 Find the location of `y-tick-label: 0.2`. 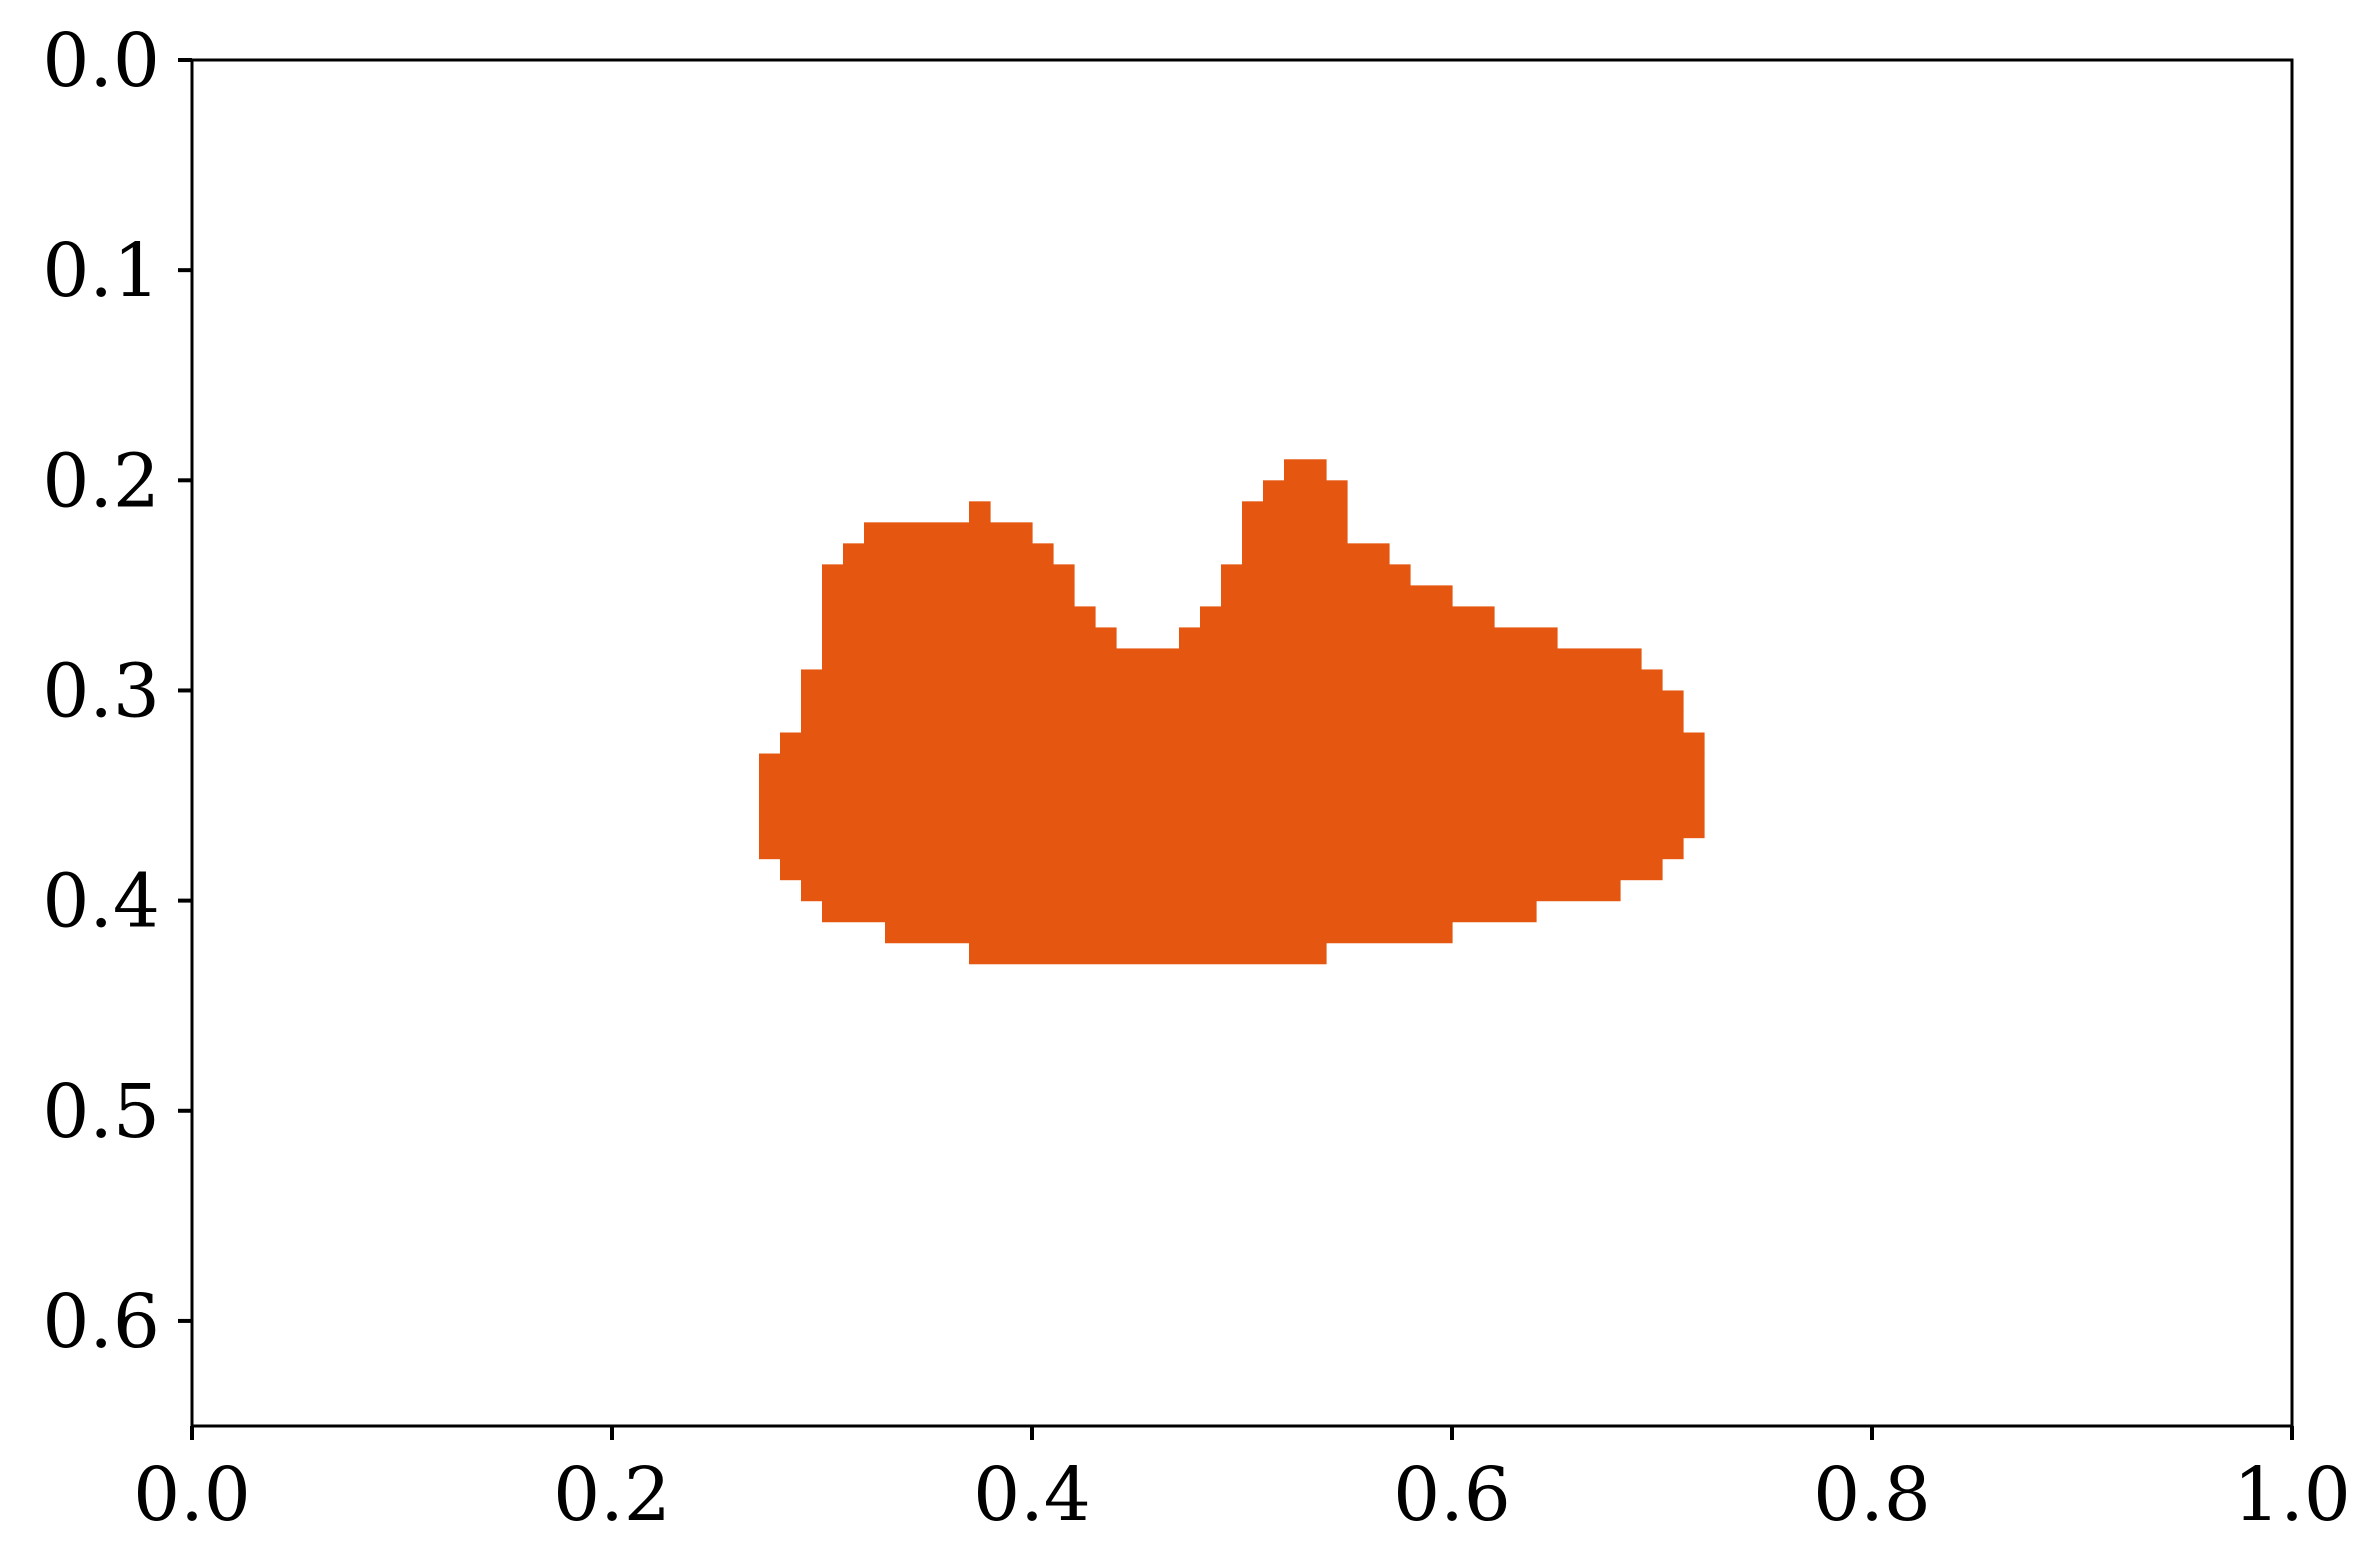

y-tick-label: 0.2 is located at coordinates (101, 481).